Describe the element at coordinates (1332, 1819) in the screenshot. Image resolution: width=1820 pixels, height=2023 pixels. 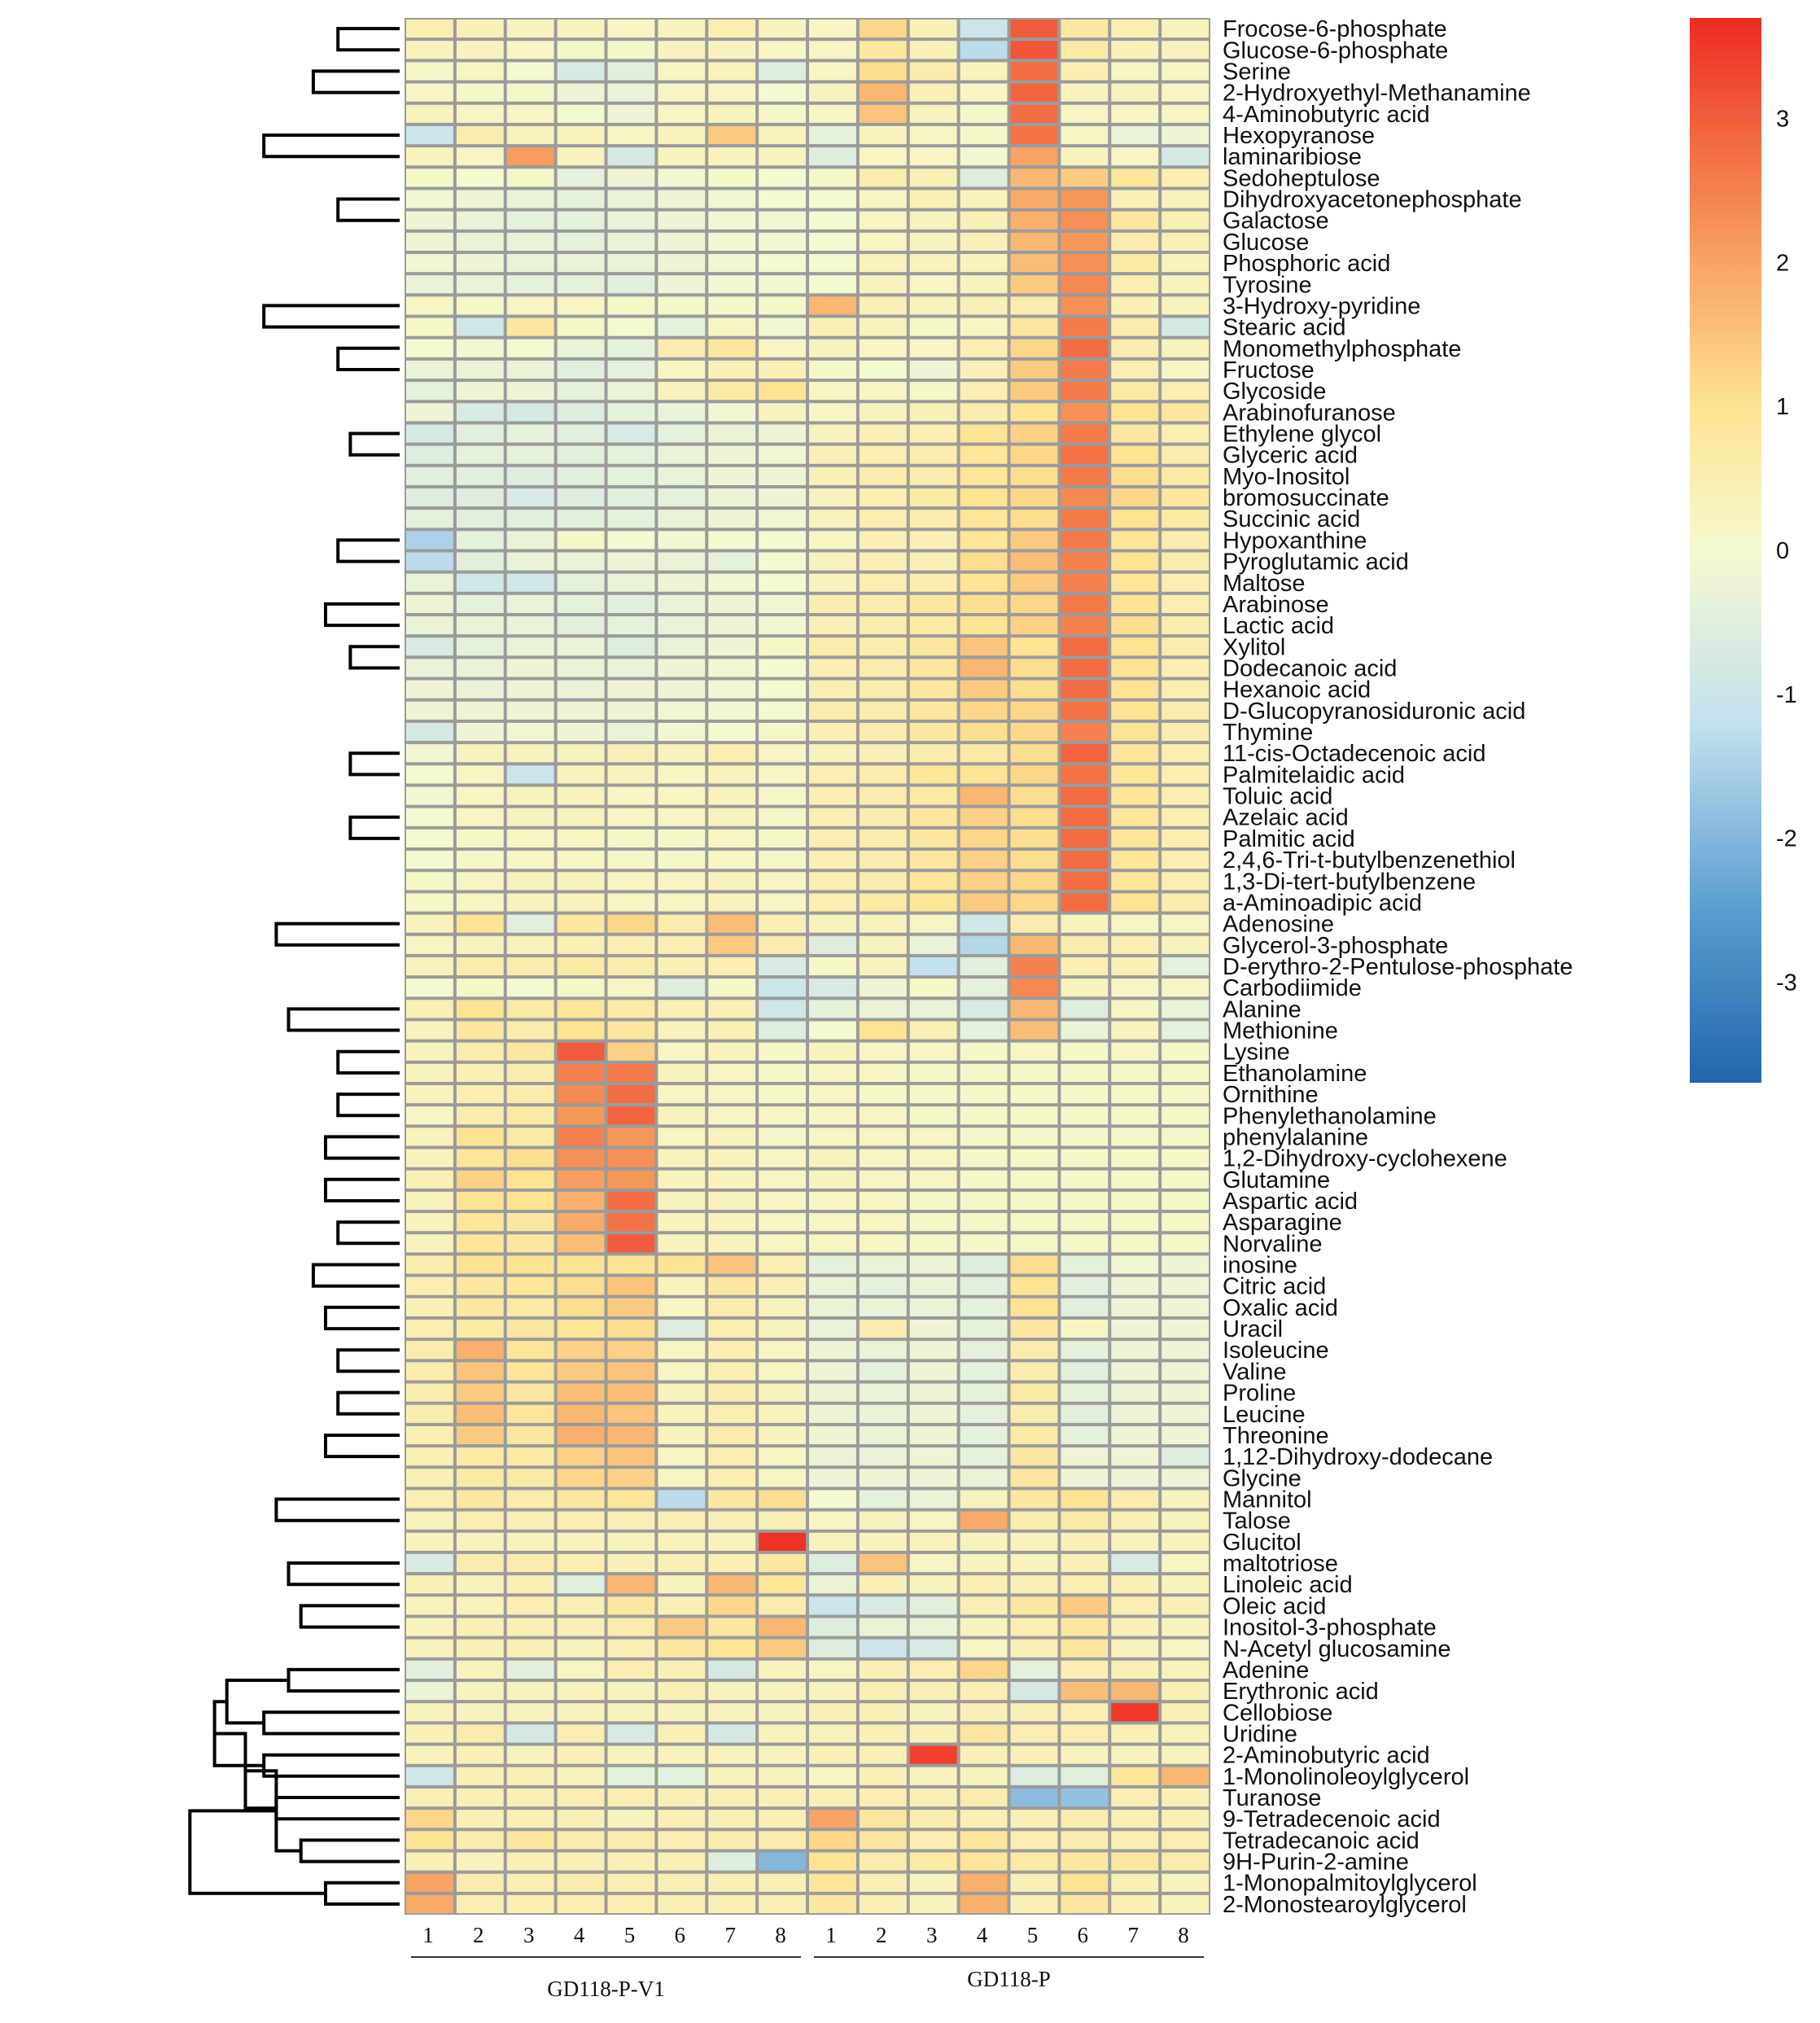
I see `row-label: 9-Tetradecenoic acid` at that location.